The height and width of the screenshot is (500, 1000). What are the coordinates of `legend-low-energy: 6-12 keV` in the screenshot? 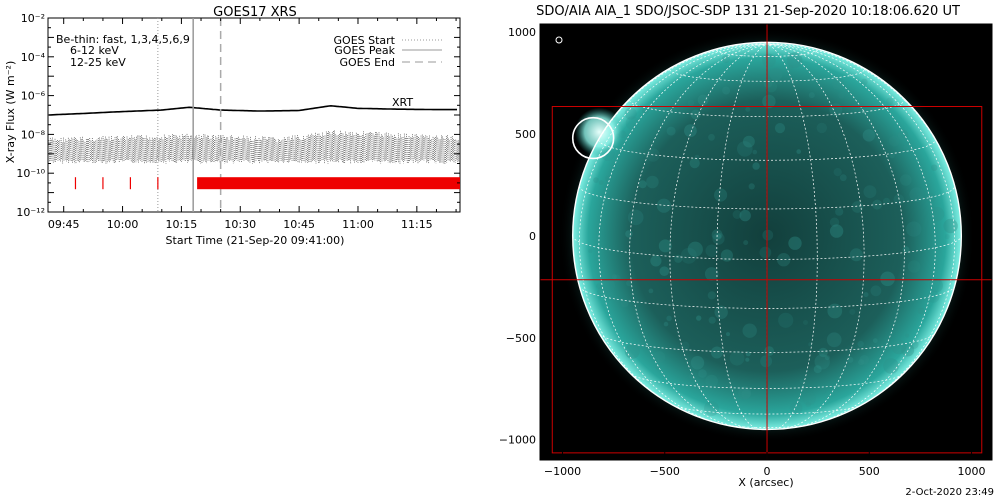 It's located at (94, 50).